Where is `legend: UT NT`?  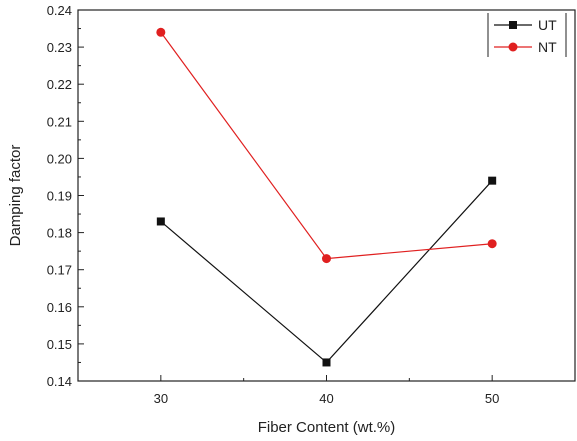
legend: UT NT is located at coordinates (527, 35).